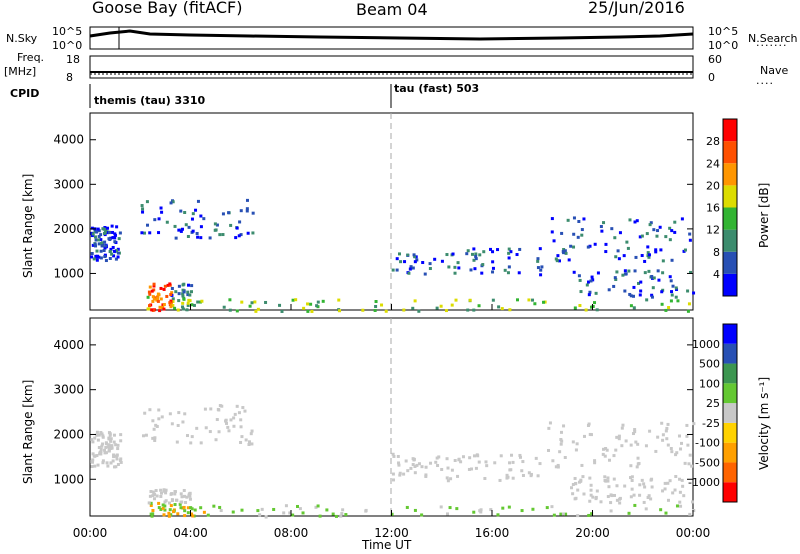  I want to click on velocity-colorbar-tick: -500, so click(707, 462).